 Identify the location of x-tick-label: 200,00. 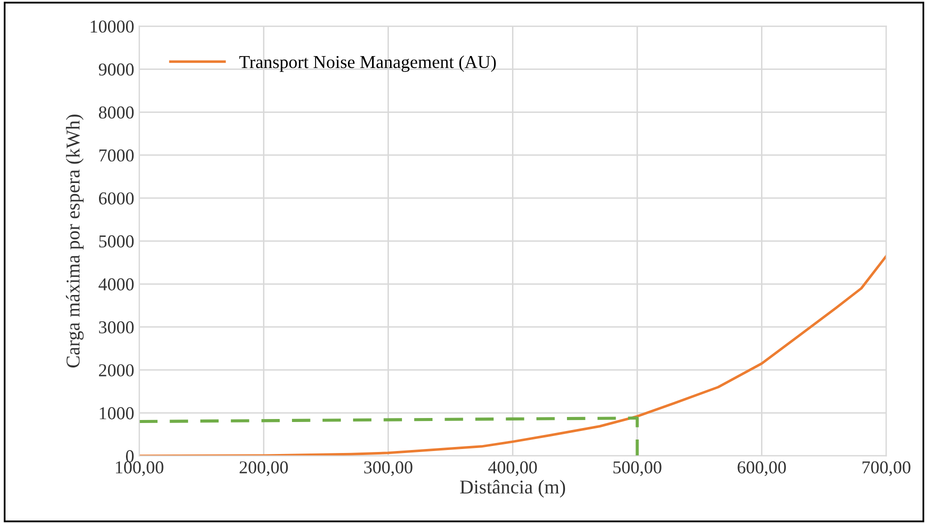
(264, 468).